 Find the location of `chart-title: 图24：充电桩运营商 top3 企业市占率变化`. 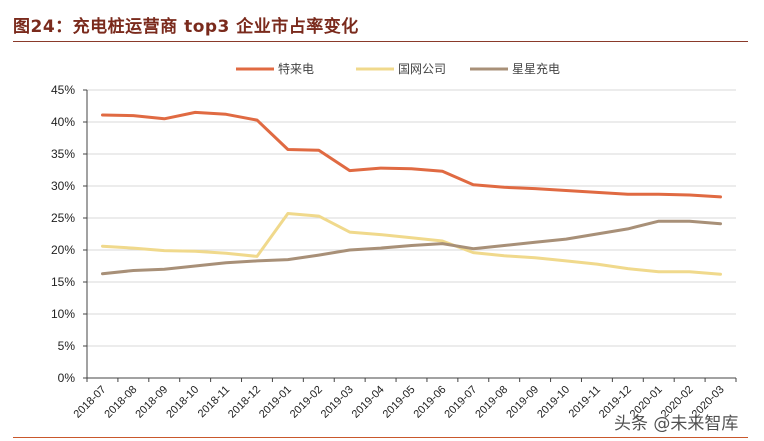

chart-title: 图24：充电桩运营商 top3 企业市占率变化 is located at coordinates (186, 27).